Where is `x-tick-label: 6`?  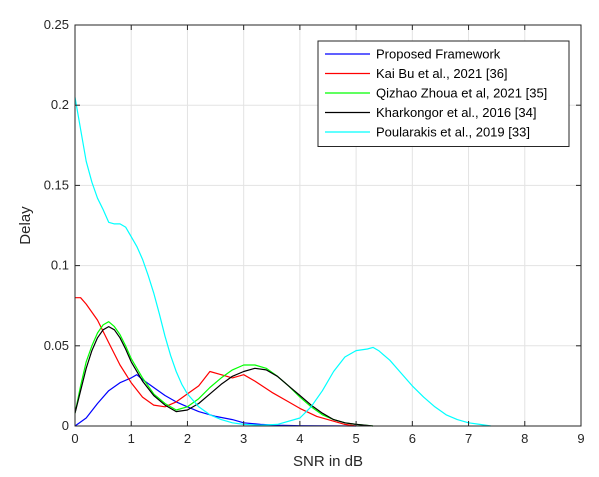 x-tick-label: 6 is located at coordinates (412, 438).